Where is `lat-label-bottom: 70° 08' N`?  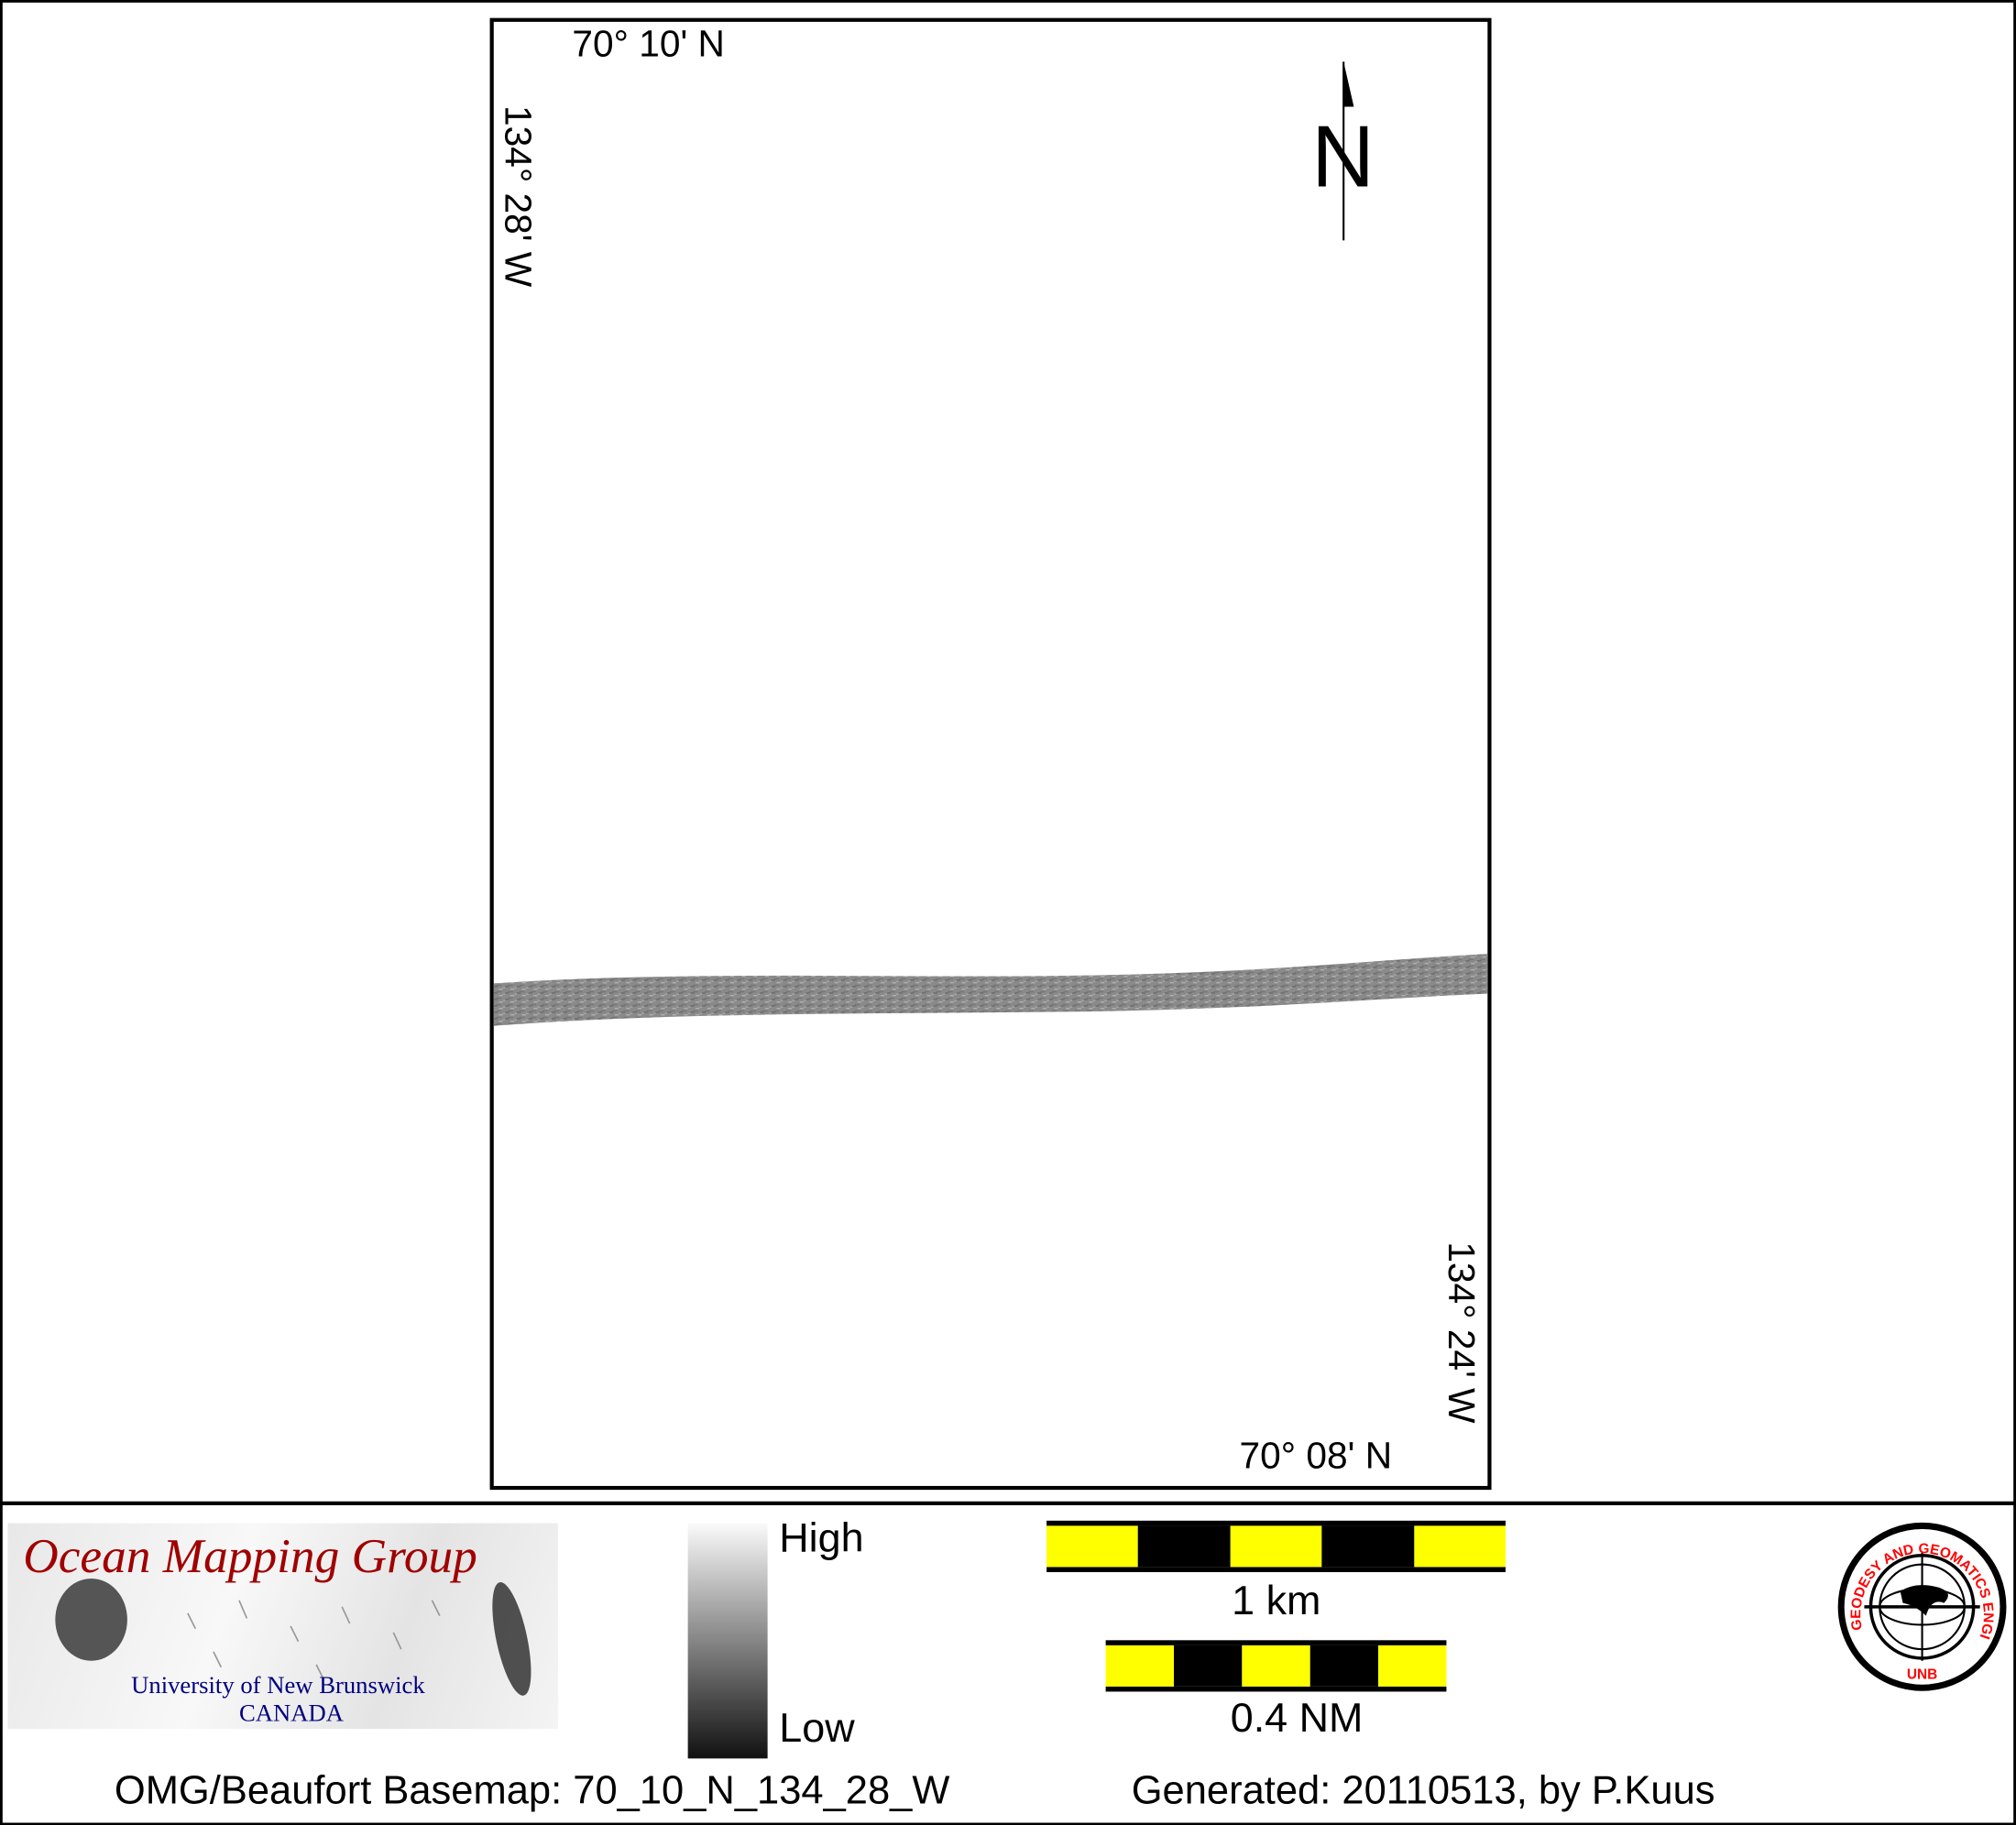
lat-label-bottom: 70° 08' N is located at coordinates (1316, 1457).